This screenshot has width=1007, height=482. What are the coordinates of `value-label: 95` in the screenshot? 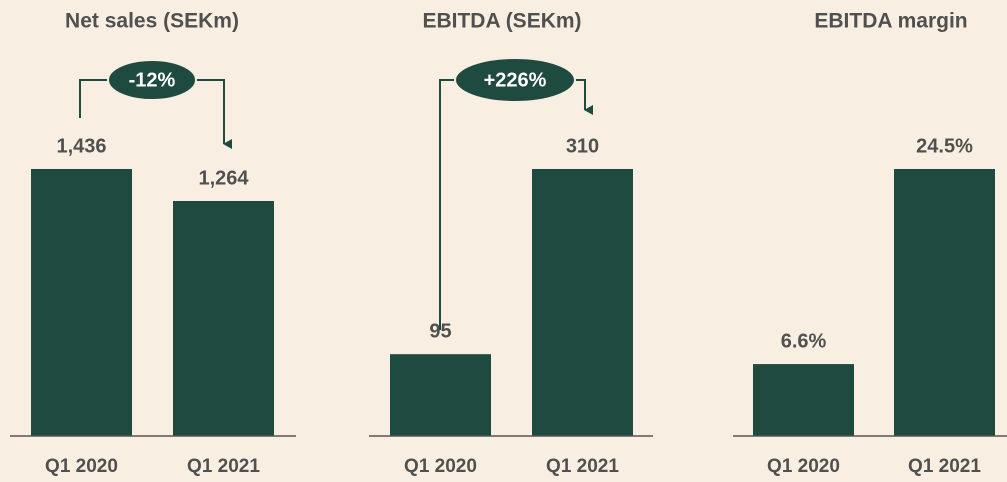 It's located at (440, 331).